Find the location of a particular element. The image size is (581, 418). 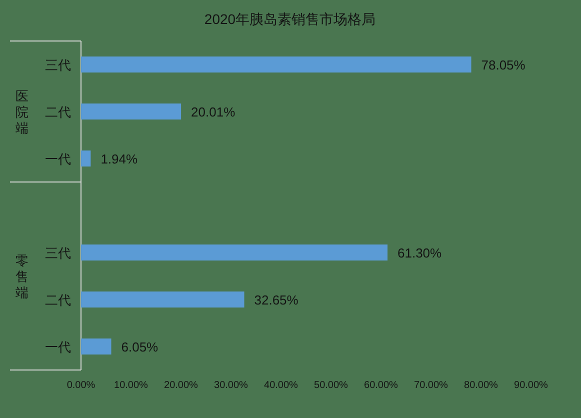

x-tick-label: 20.00% is located at coordinates (181, 385).